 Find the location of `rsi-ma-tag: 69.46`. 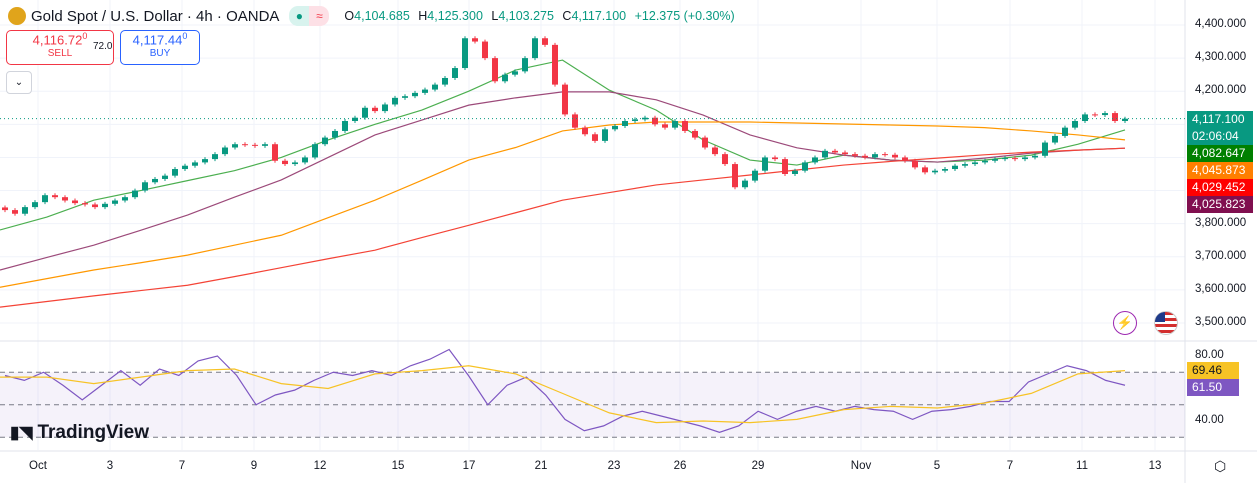

rsi-ma-tag: 69.46 is located at coordinates (1213, 370).